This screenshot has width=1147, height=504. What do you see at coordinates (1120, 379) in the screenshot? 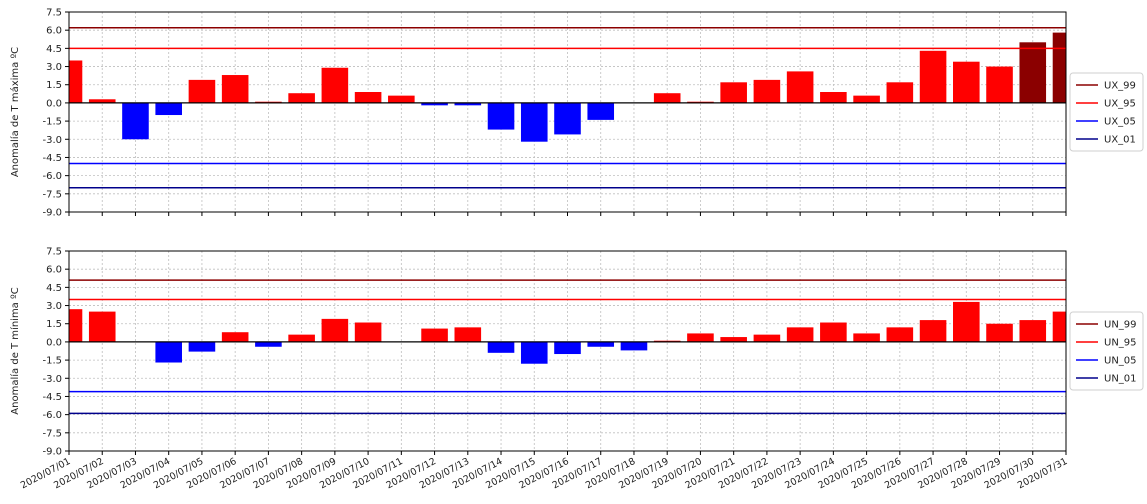
I see `legend-label-UN_01: UN_01` at bounding box center [1120, 379].